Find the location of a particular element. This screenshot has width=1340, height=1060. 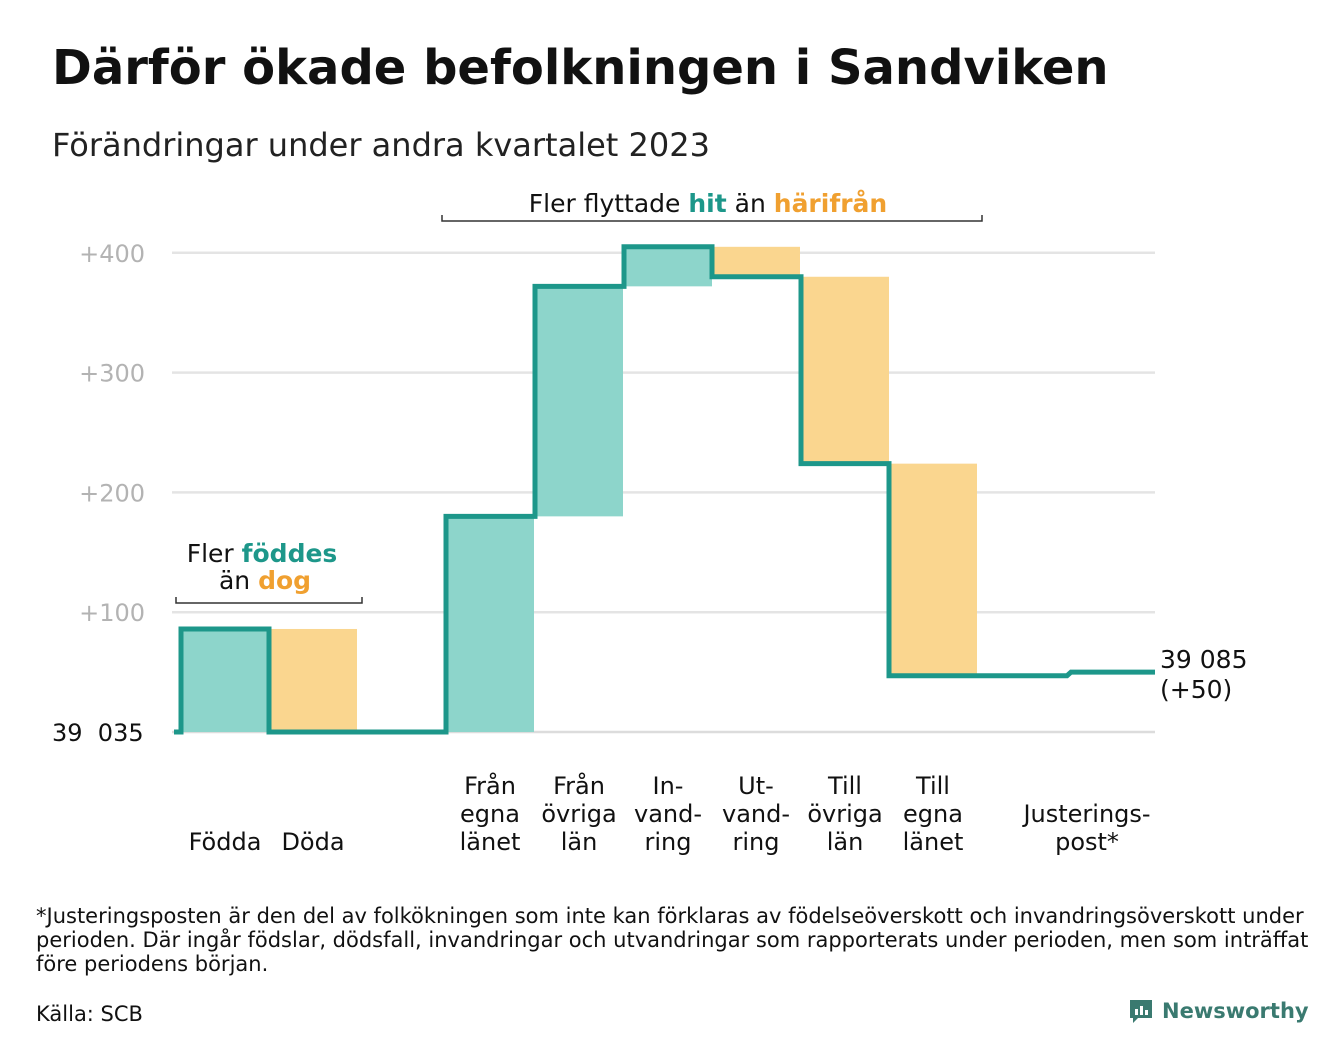

x-category-label: Ut-vand-ring is located at coordinates (756, 814).